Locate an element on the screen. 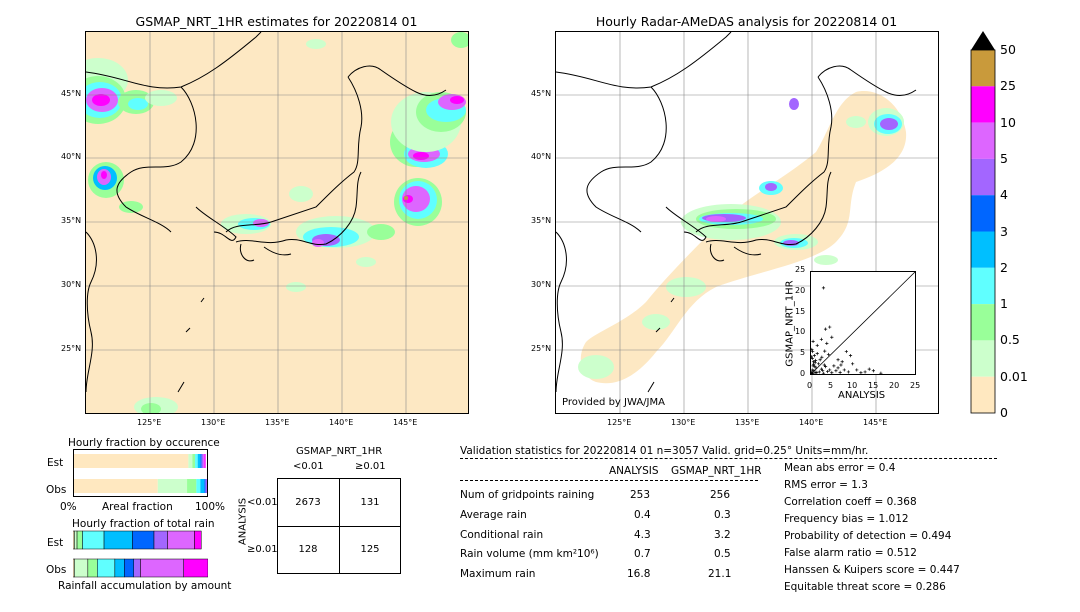 The width and height of the screenshot is (1080, 612). score-line: RMS error = 1.3 is located at coordinates (826, 485).